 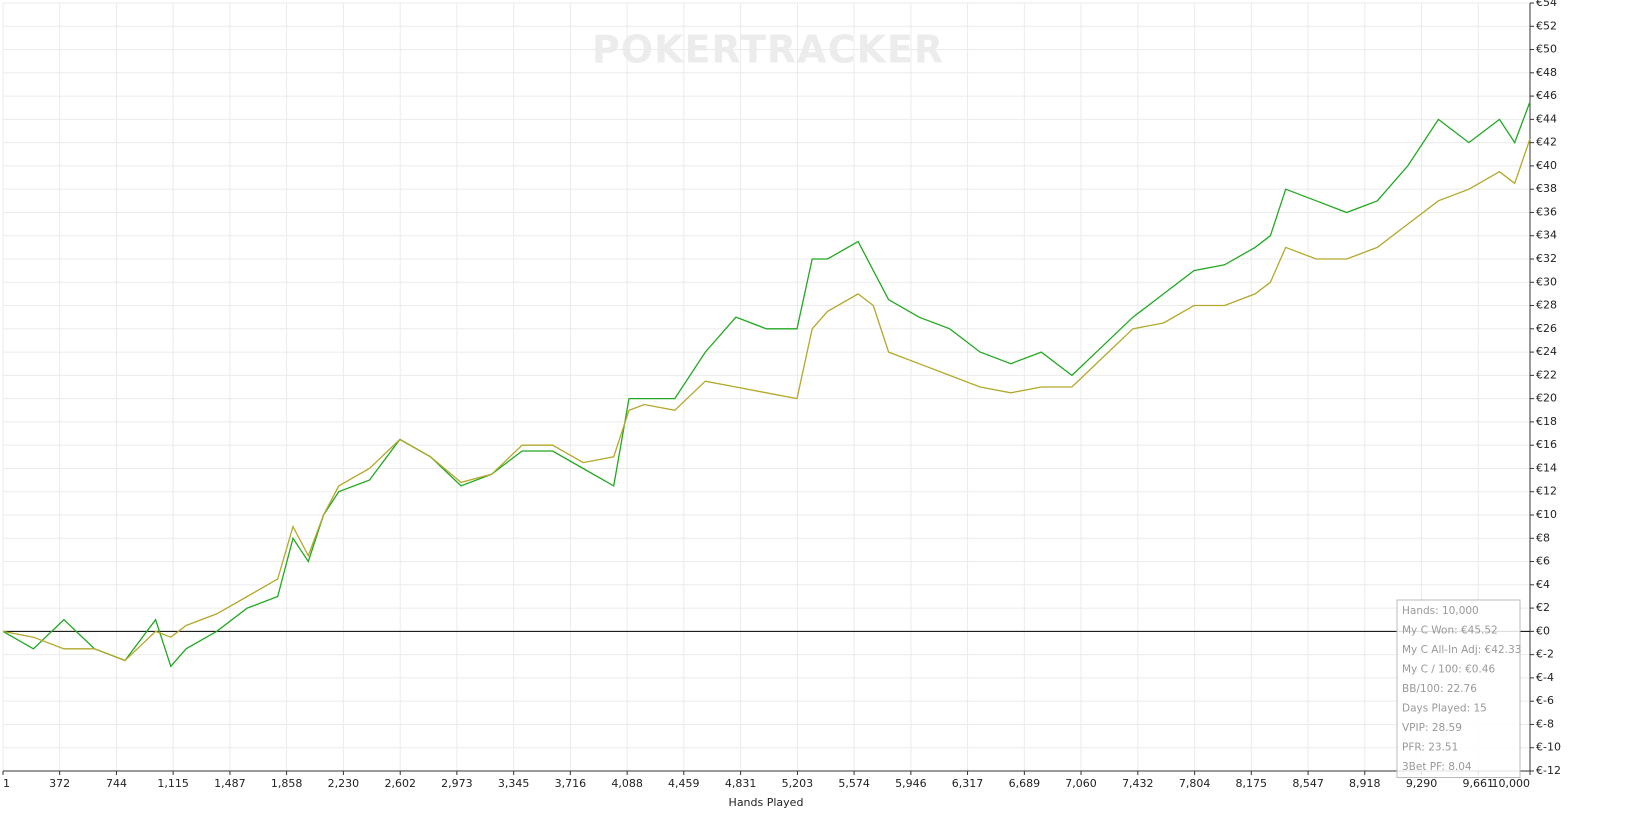 What do you see at coordinates (1546, 281) in the screenshot?
I see `y-tick-label: €30` at bounding box center [1546, 281].